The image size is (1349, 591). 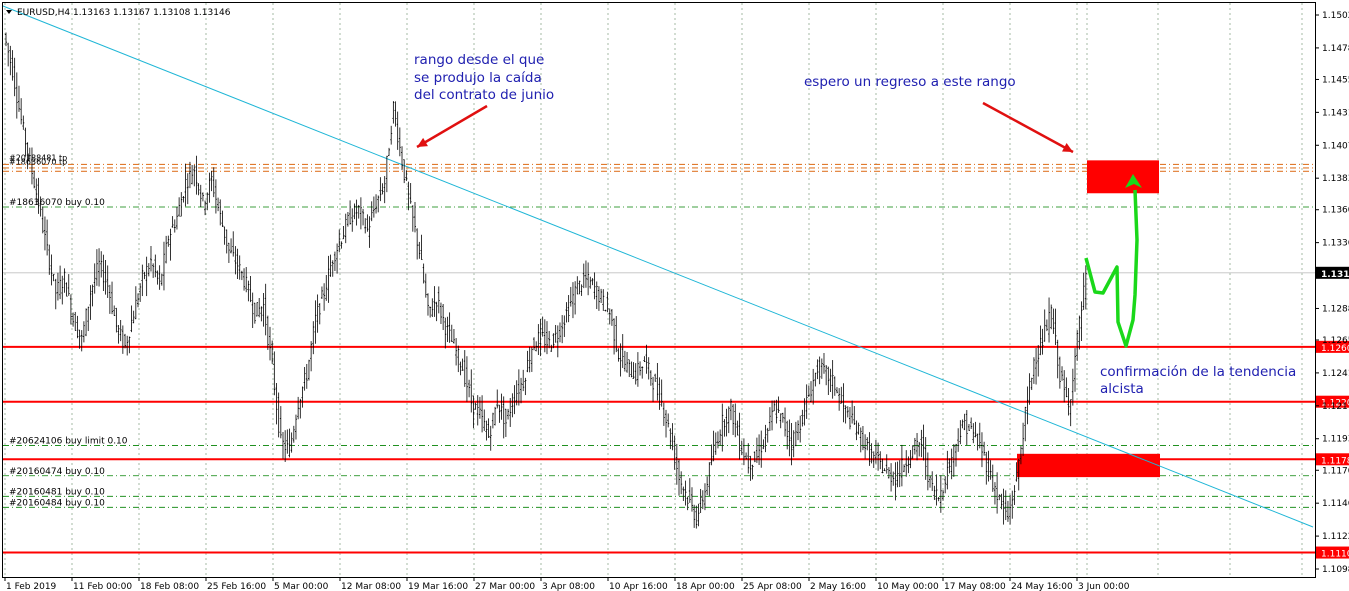 What do you see at coordinates (57, 472) in the screenshot?
I see `order-label: #20160474 buy 0.10` at bounding box center [57, 472].